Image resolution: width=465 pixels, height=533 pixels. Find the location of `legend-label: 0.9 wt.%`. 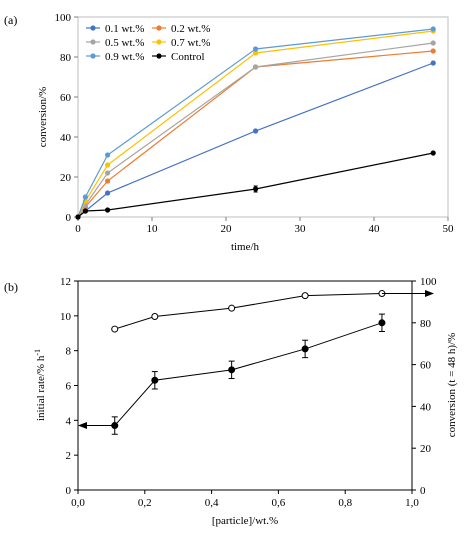

legend-label: 0.9 wt.% is located at coordinates (124, 57).